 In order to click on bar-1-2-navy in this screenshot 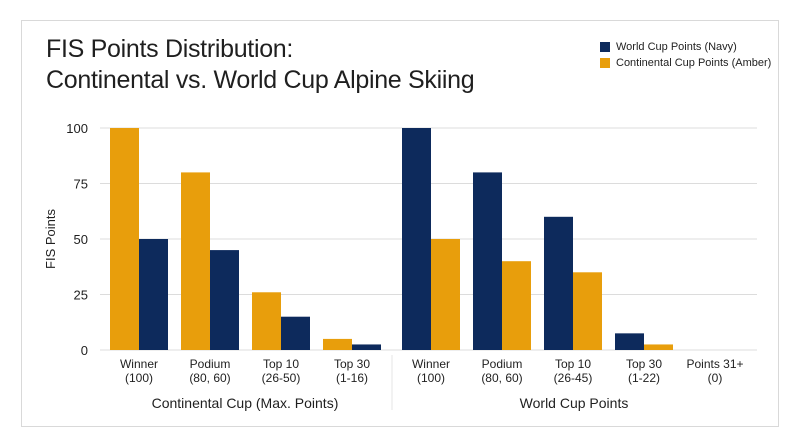, I will do `click(558, 283)`.